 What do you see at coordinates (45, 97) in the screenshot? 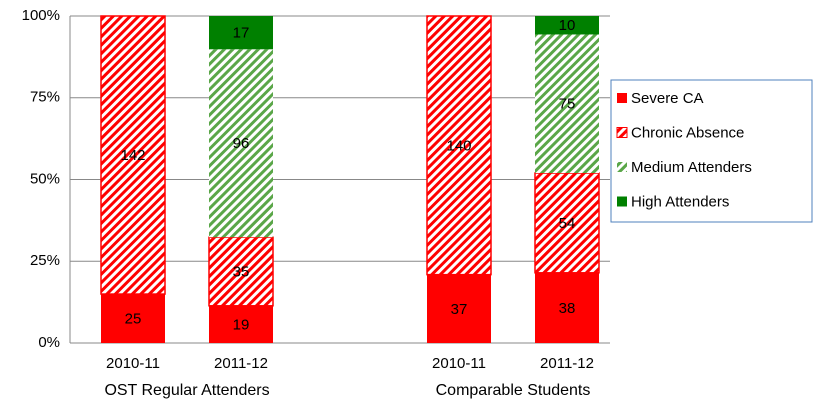
I see `y-tick-label: 75%` at bounding box center [45, 97].